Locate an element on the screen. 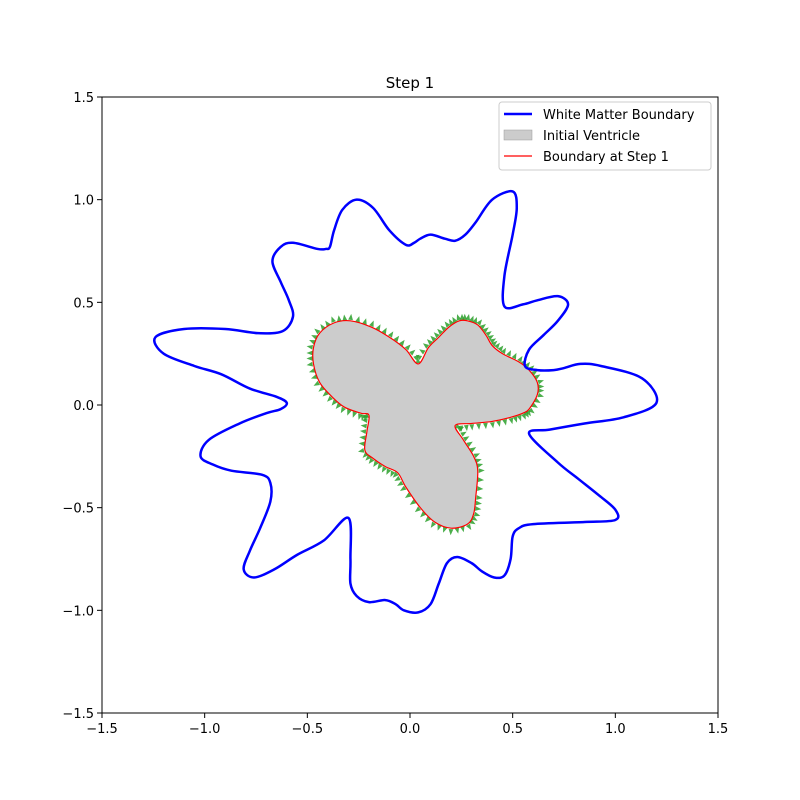  legend-label-boundary-step: Boundary at Step 1 is located at coordinates (606, 157).